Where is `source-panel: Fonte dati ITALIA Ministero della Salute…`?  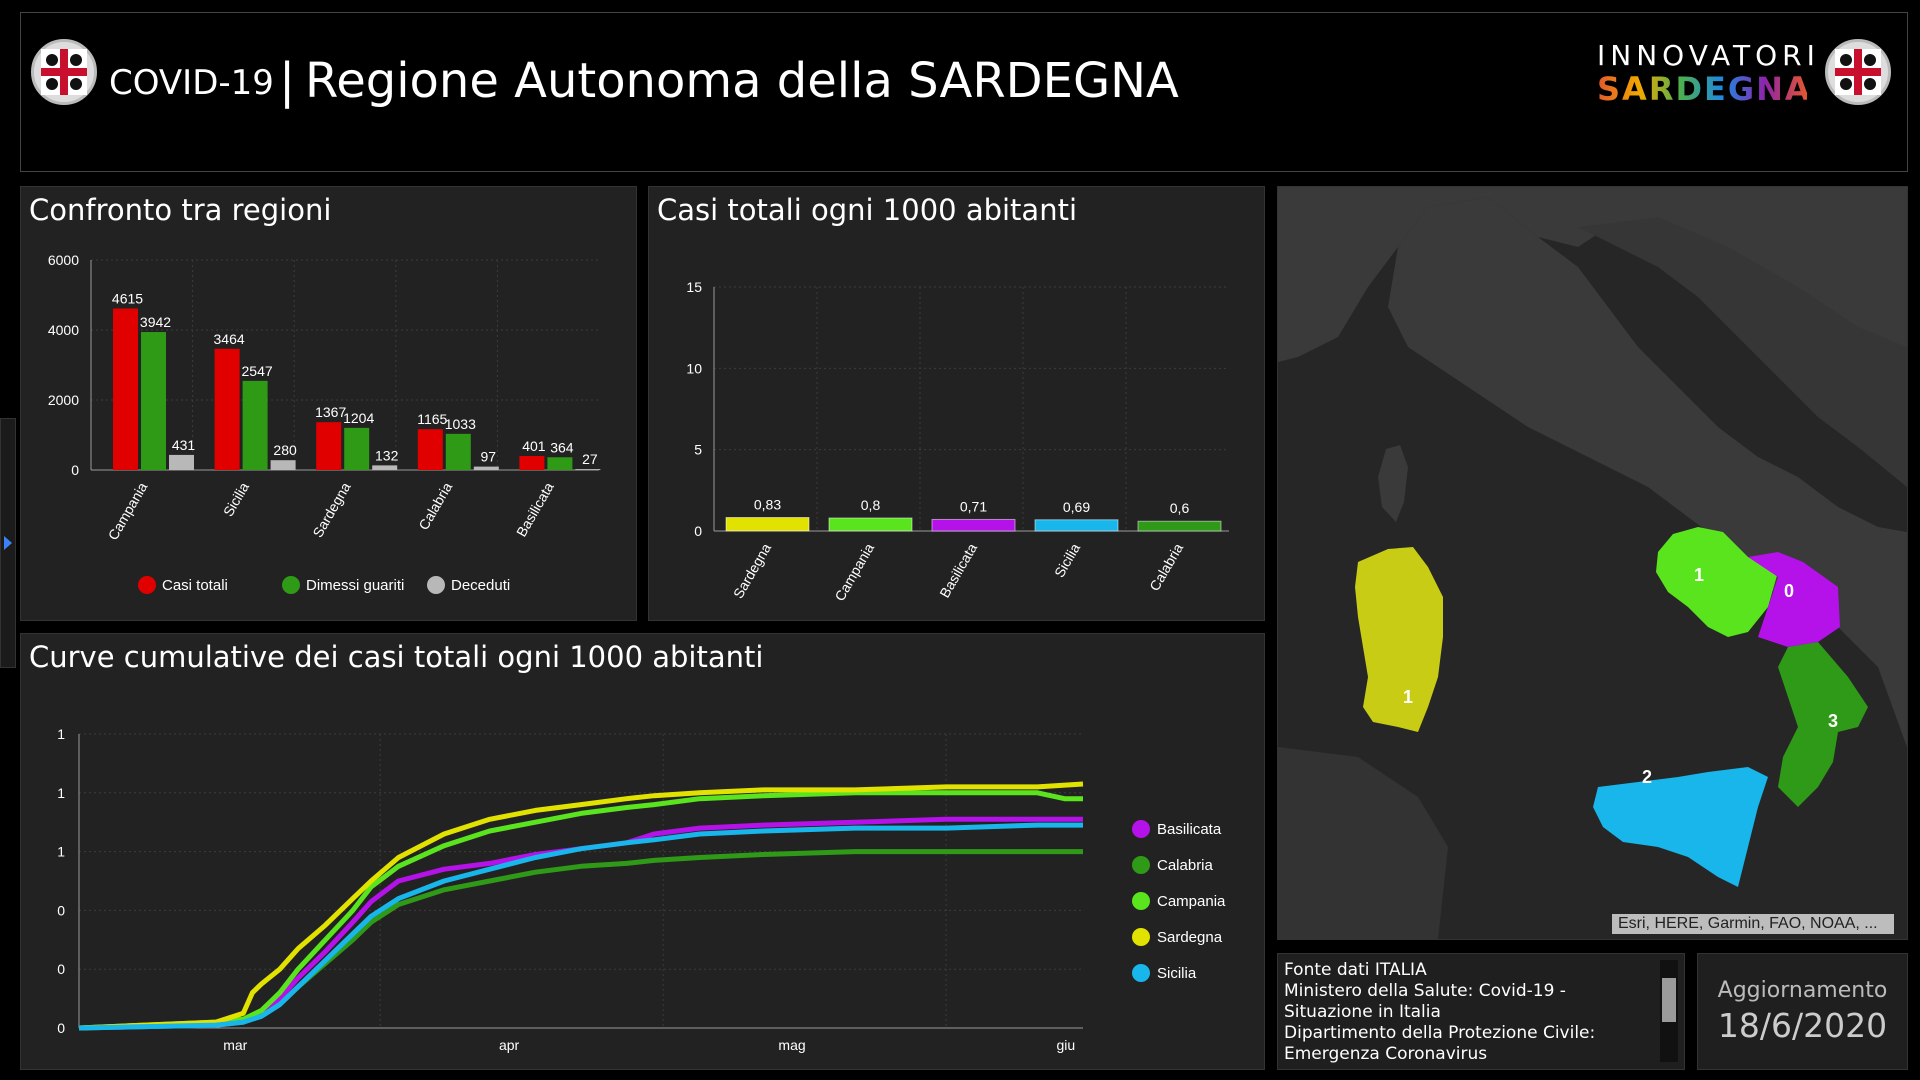
source-panel: Fonte dati ITALIA Ministero della Salute… is located at coordinates (1481, 1011).